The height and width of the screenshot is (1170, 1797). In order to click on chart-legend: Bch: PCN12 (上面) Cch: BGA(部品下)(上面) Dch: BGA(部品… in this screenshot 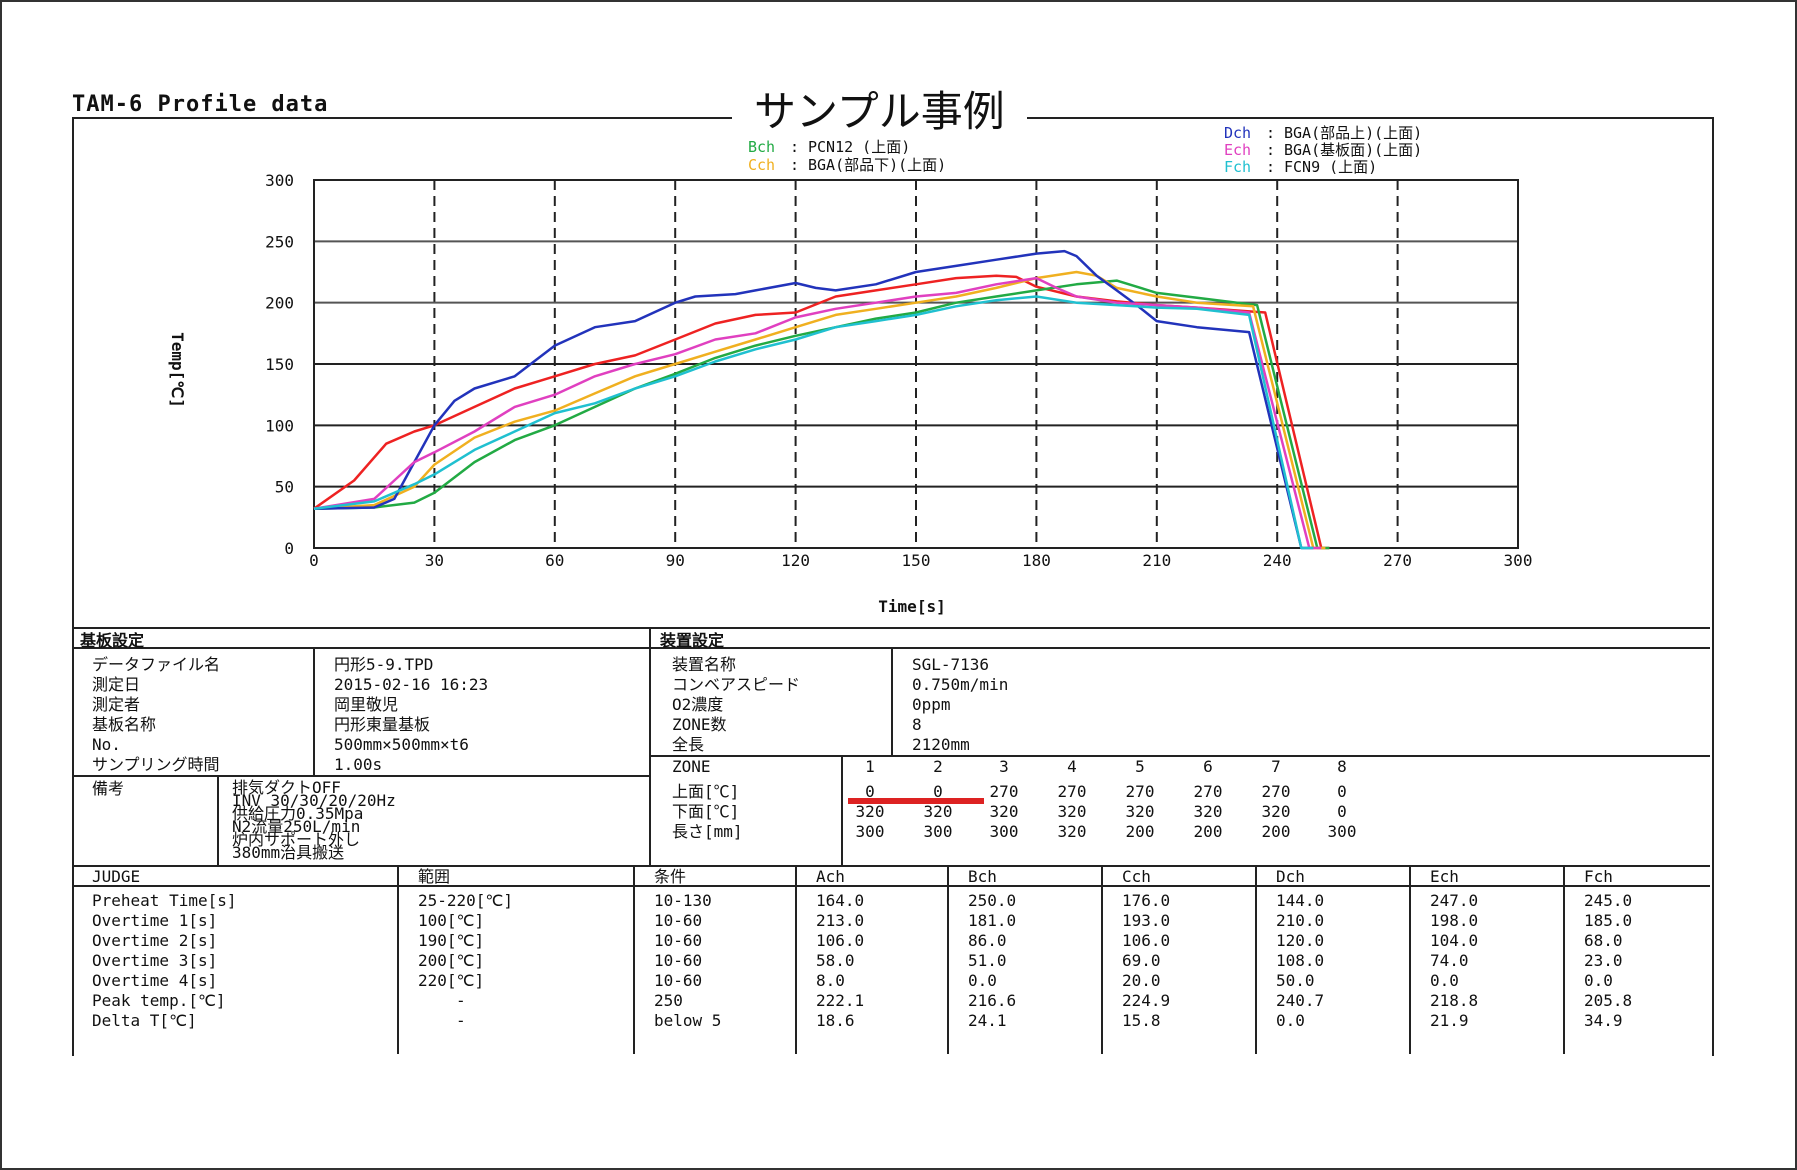, I will do `click(1085, 150)`.